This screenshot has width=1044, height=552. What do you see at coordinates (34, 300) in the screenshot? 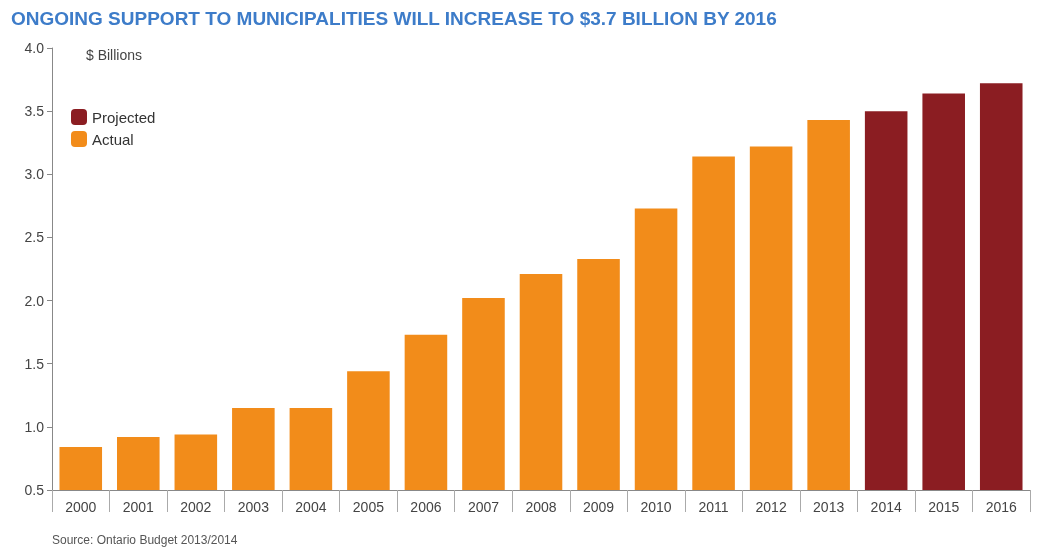
I see `y-tick-label: 2.0` at bounding box center [34, 300].